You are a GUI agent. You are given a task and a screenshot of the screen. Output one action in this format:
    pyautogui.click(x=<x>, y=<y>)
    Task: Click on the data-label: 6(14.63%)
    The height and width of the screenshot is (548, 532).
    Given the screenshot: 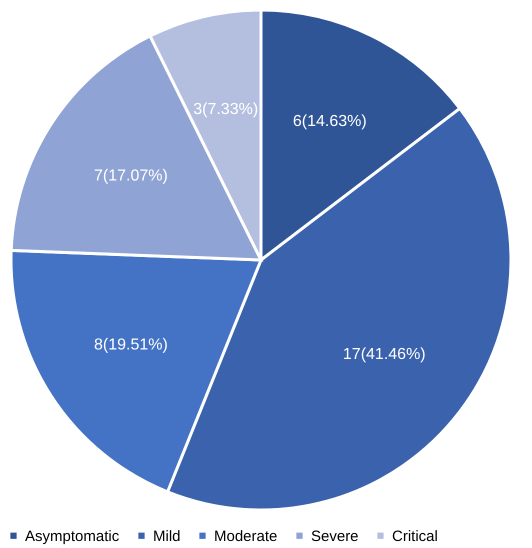 What is the action you would take?
    pyautogui.click(x=329, y=121)
    